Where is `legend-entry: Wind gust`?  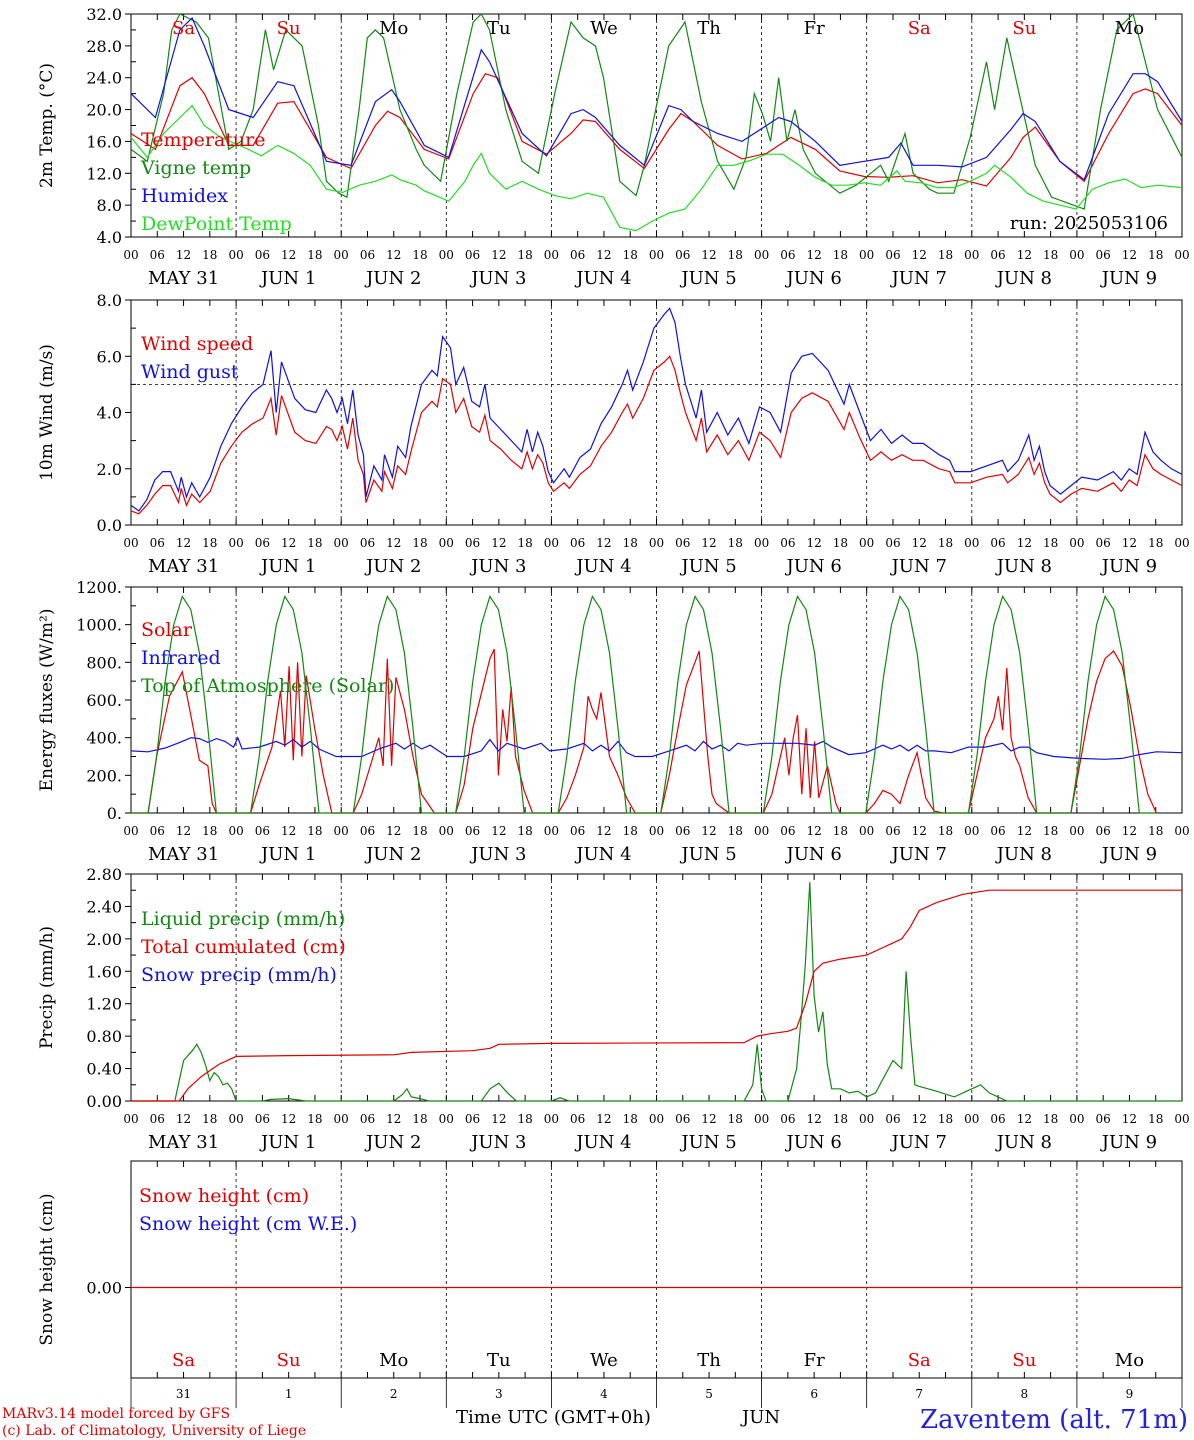
legend-entry: Wind gust is located at coordinates (190, 372).